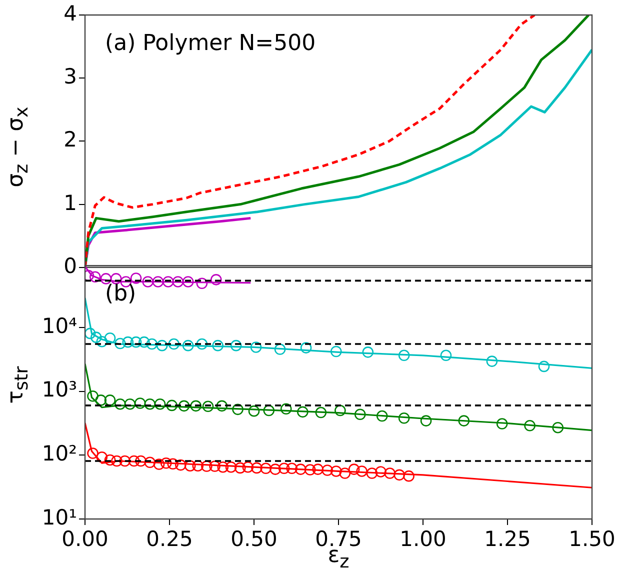  I want to click on y-tick-label: 1, so click(70, 202).